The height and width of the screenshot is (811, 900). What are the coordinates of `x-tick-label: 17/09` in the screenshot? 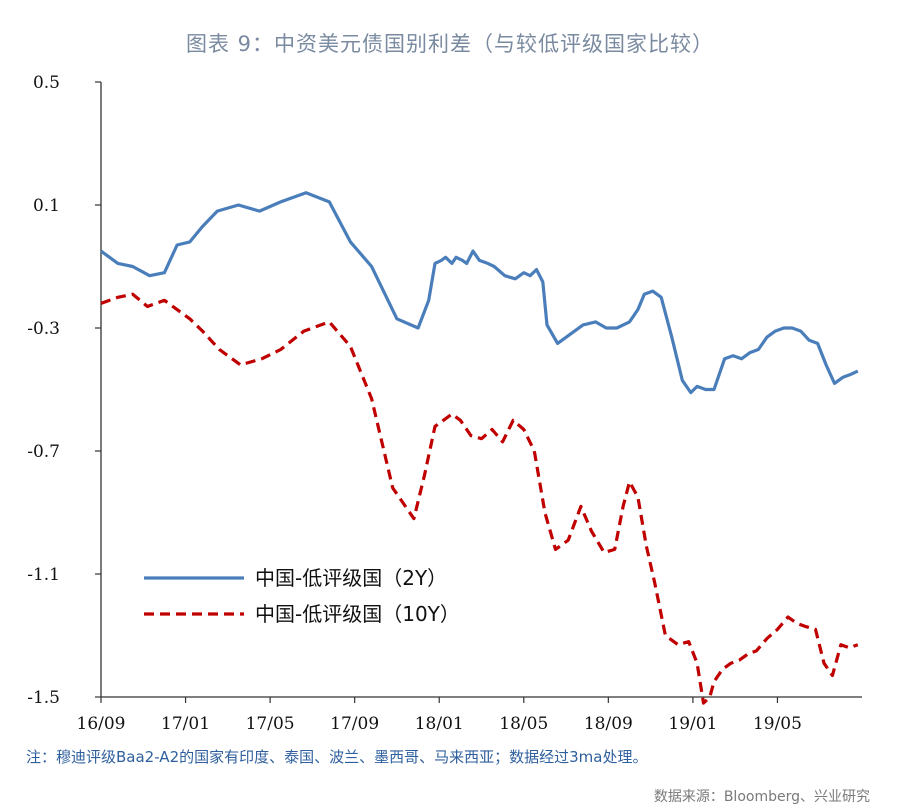 It's located at (354, 724).